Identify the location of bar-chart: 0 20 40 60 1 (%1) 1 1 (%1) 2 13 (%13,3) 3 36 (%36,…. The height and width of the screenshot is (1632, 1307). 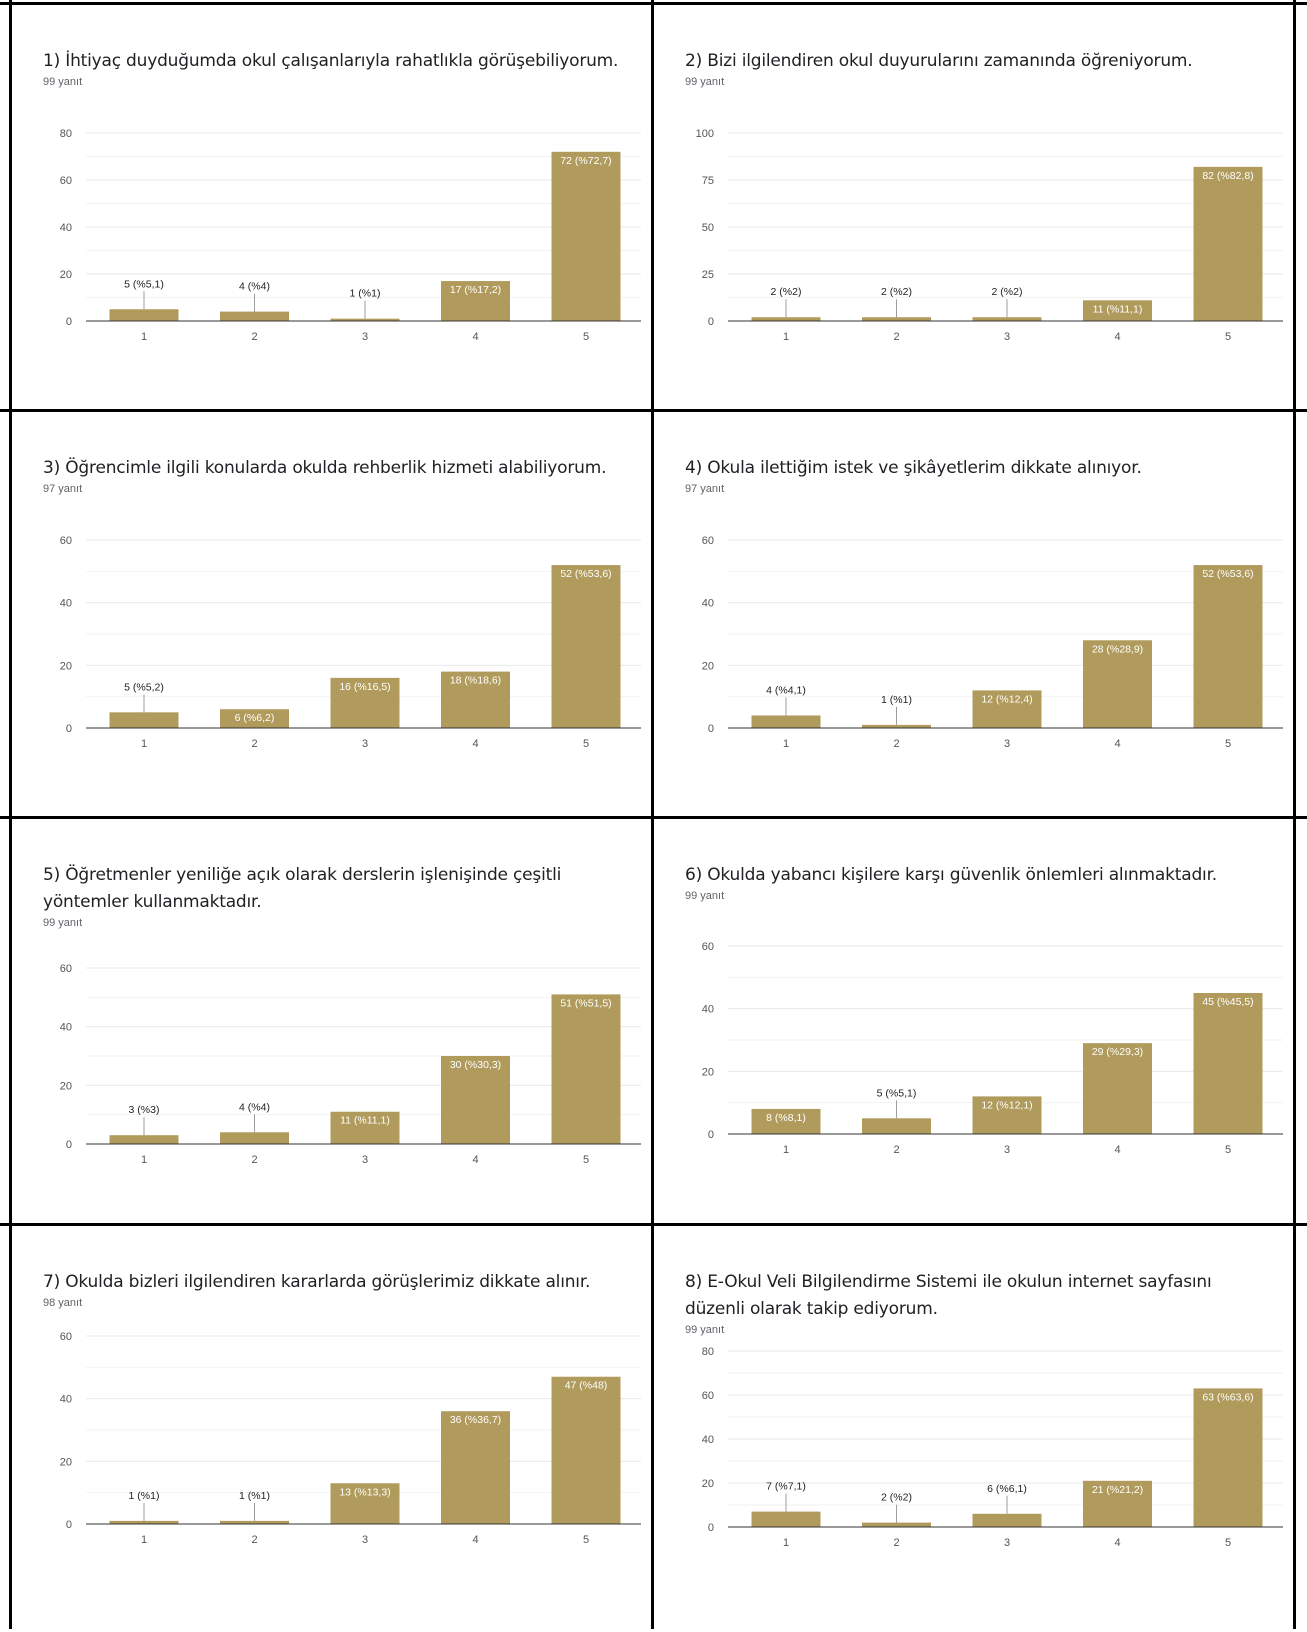
(350, 1438).